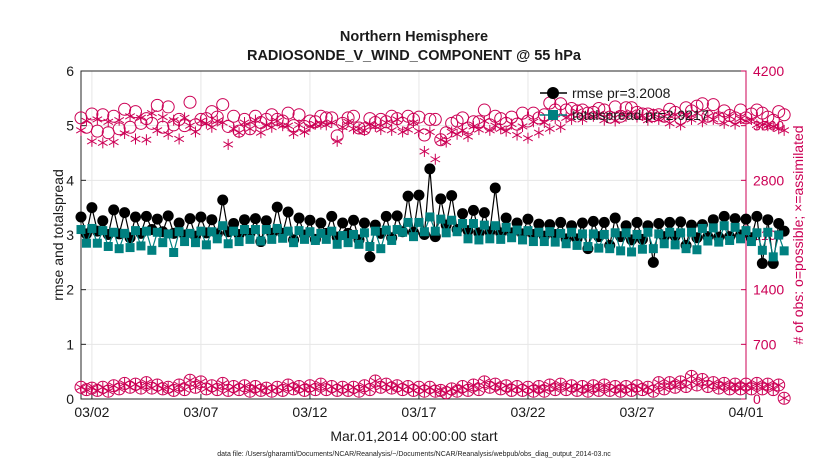 The width and height of the screenshot is (830, 470). I want to click on y-axis-left-label: rmse and totalspread, so click(58, 235).